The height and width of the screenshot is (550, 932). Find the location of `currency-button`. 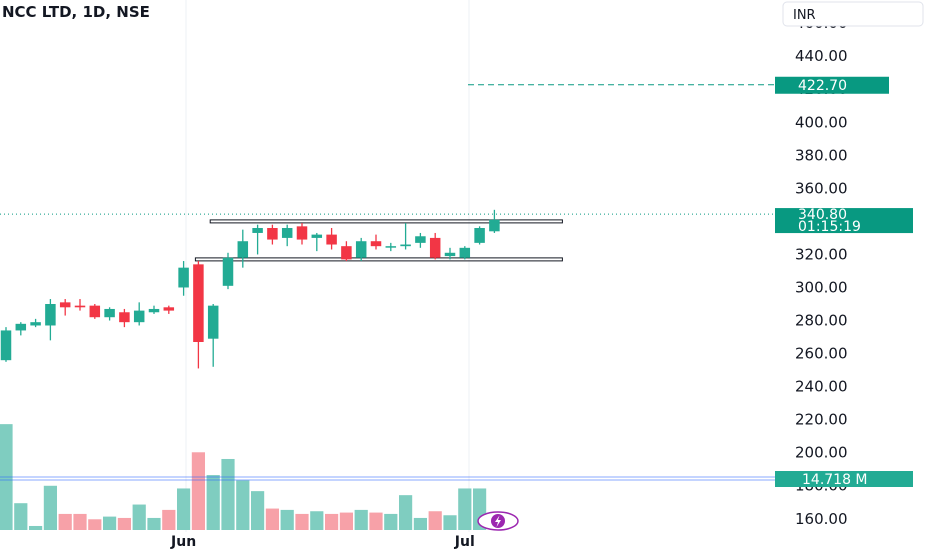

currency-button is located at coordinates (853, 14).